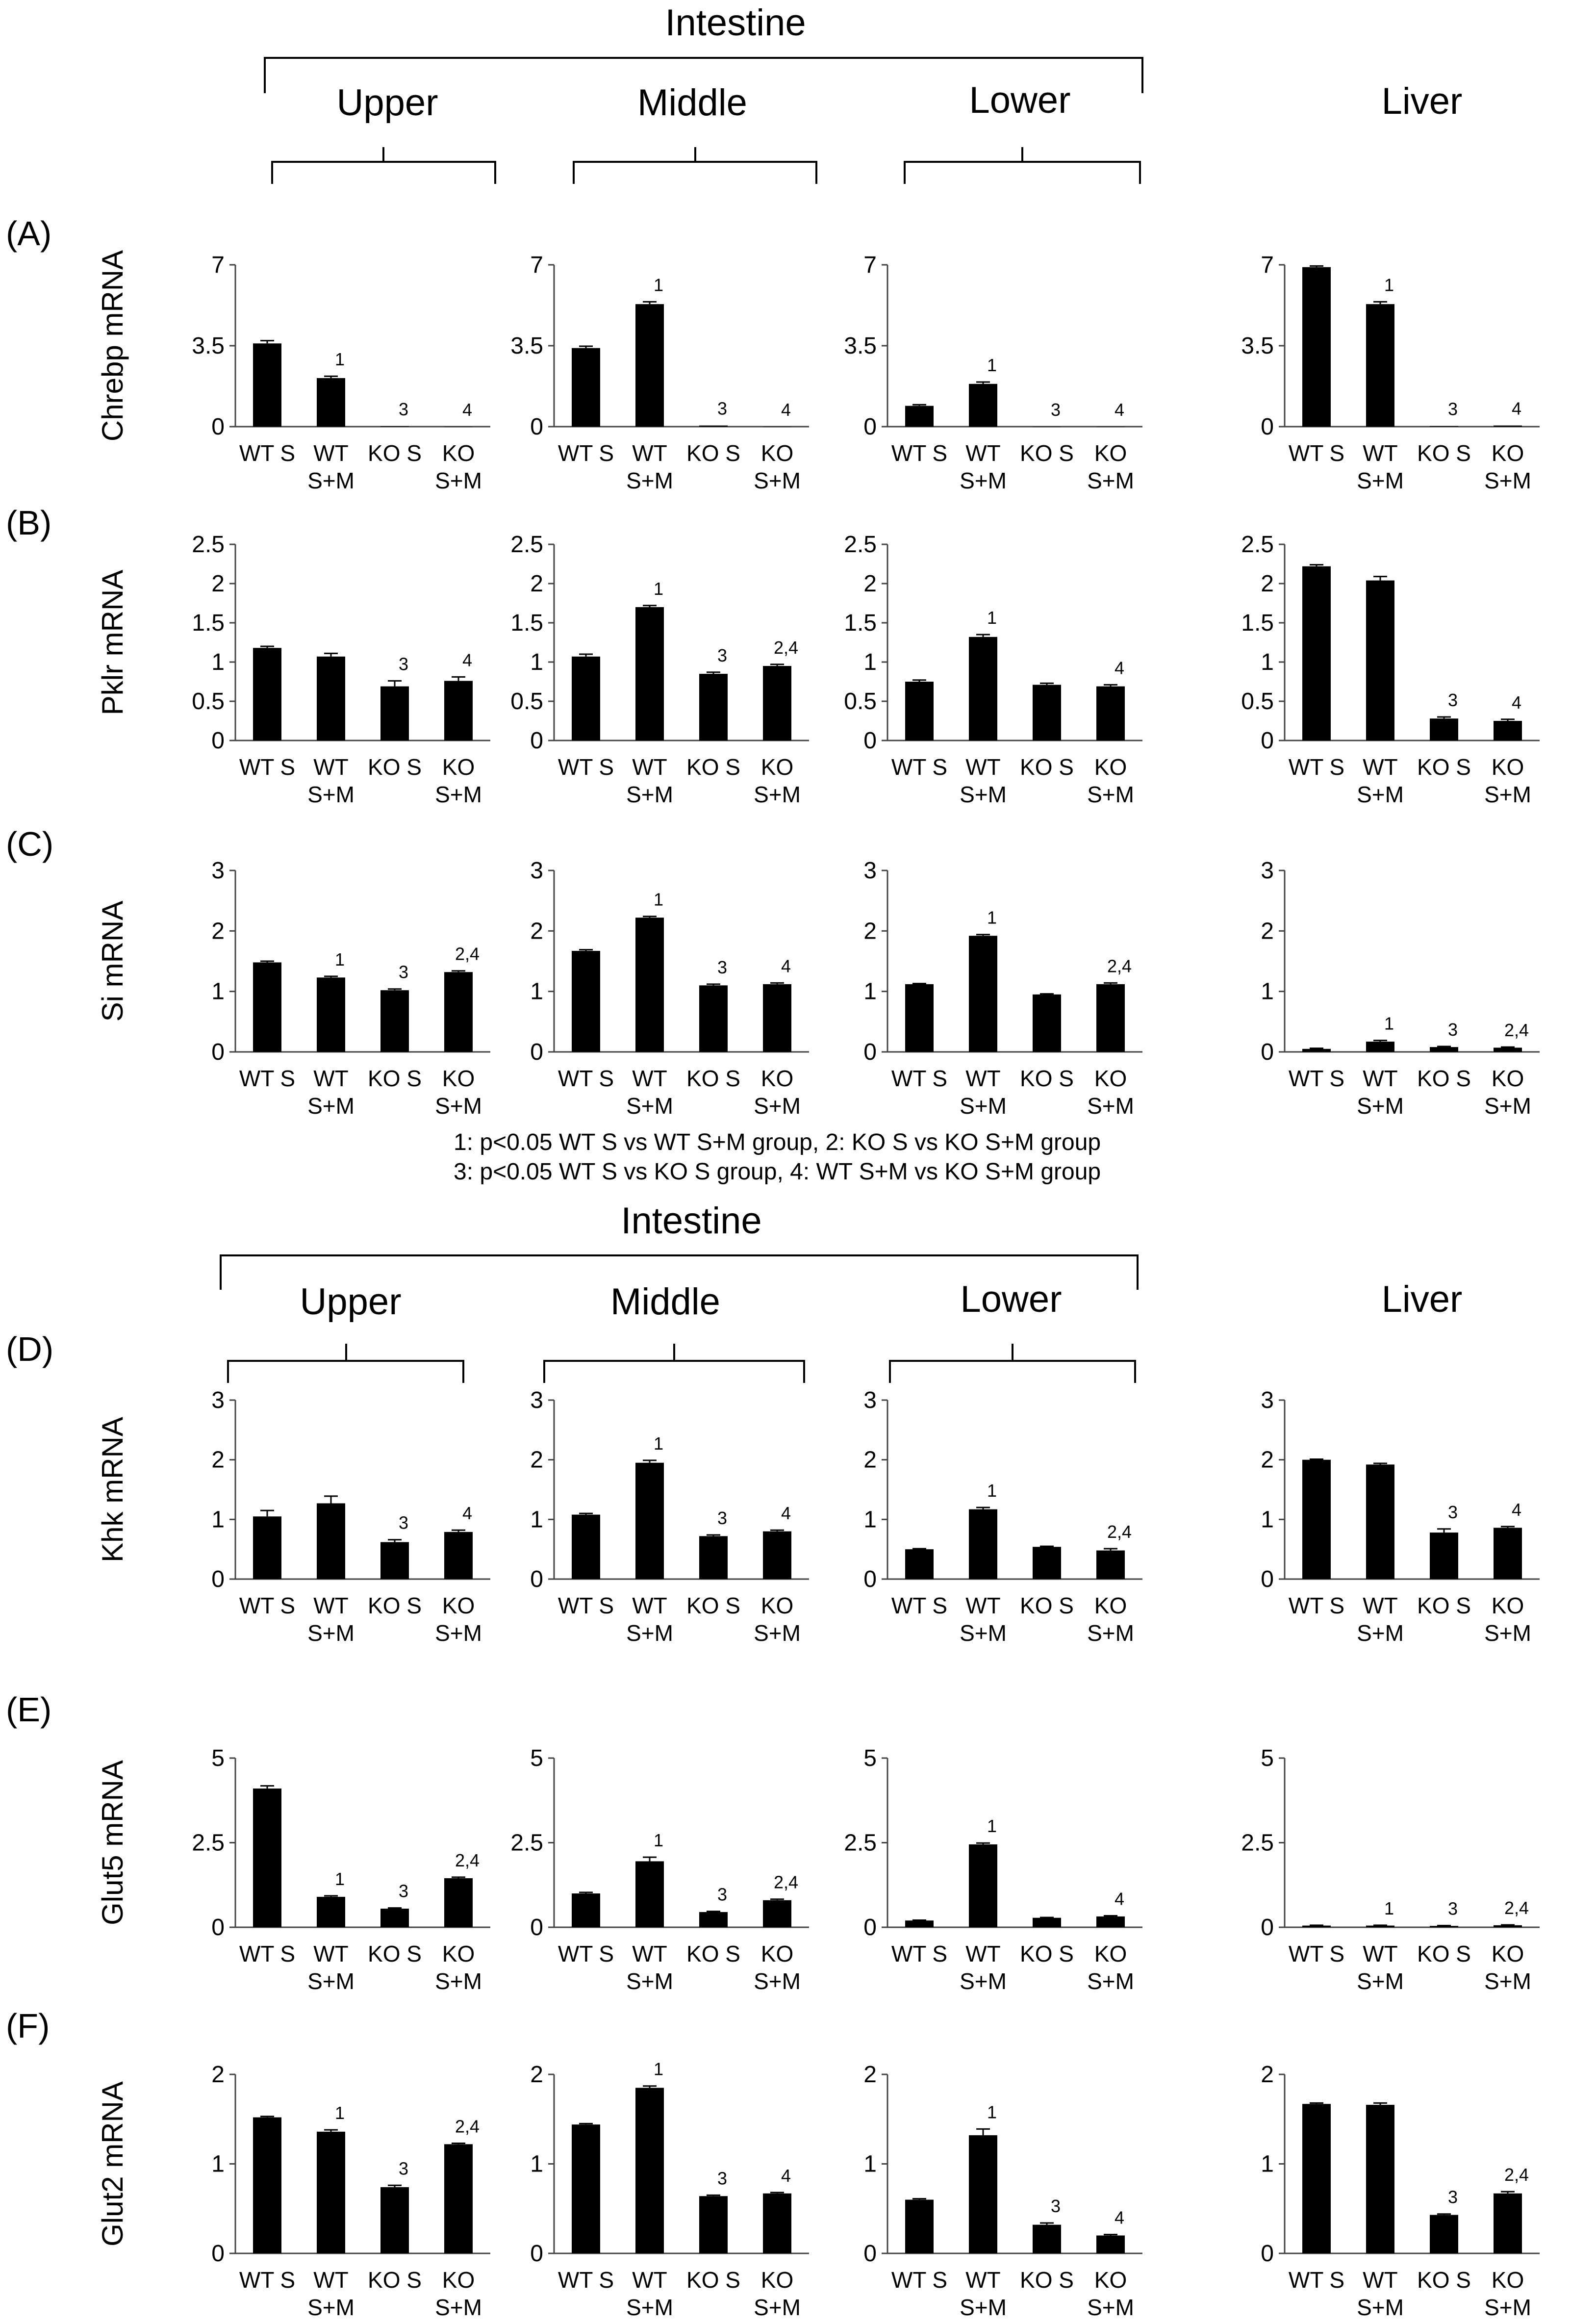  What do you see at coordinates (208, 702) in the screenshot?
I see `y-tick-label: 0.5` at bounding box center [208, 702].